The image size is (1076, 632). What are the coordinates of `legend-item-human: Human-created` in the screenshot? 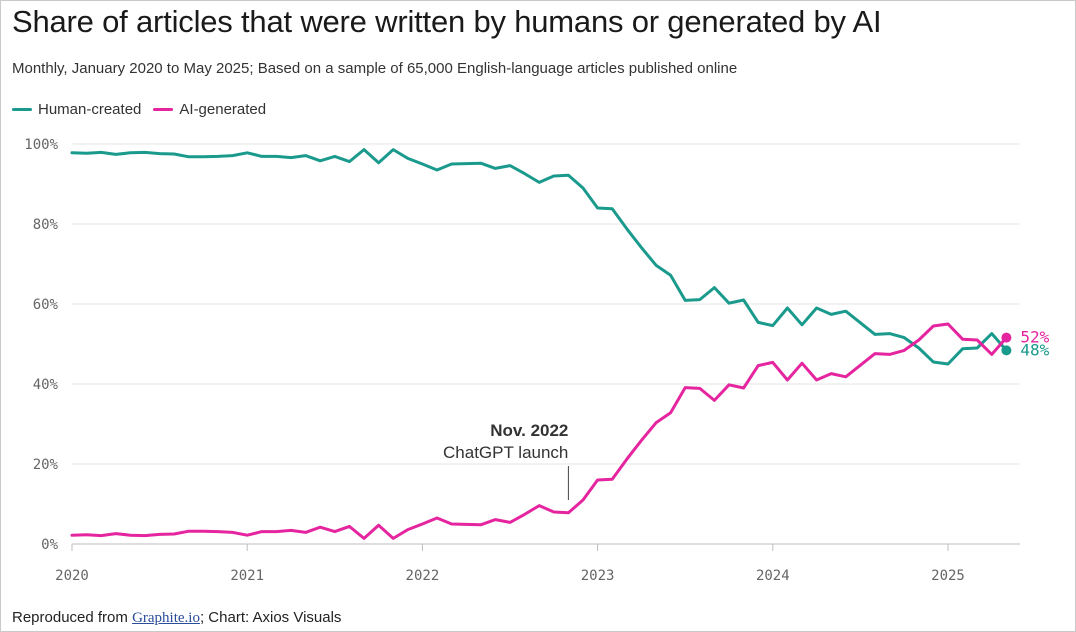 It's located at (76, 109).